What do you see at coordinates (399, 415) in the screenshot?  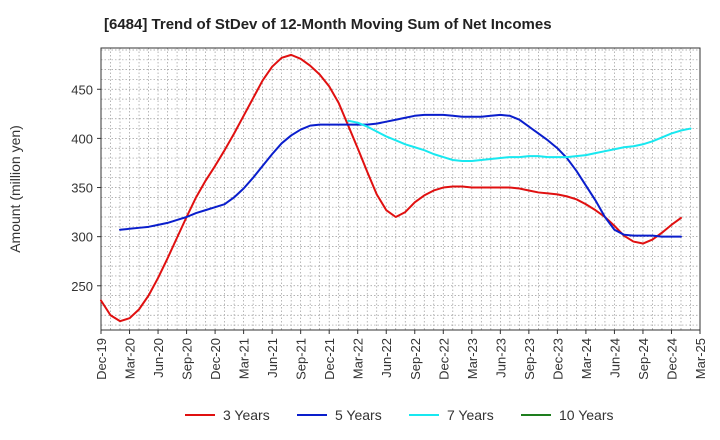 I see `legend: 3 Years 5 Years 7 Years 10 Years` at bounding box center [399, 415].